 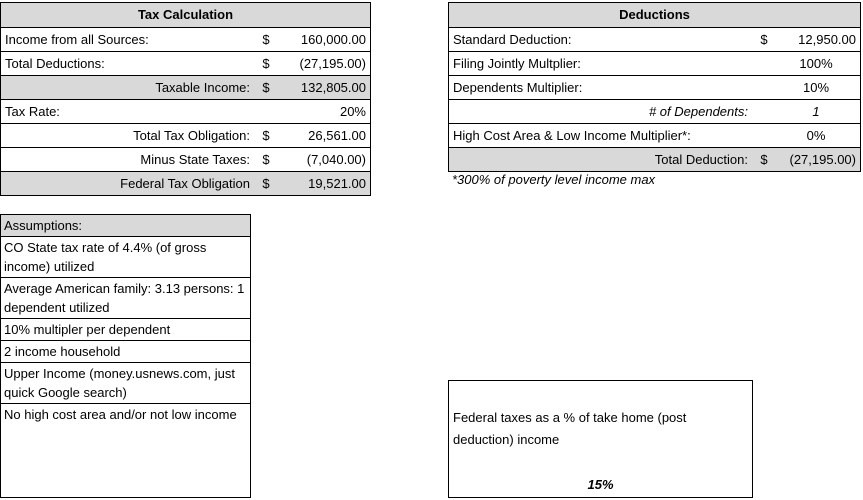 I want to click on label: High Cost Area & Low Income Multiplier*:, so click(x=572, y=135).